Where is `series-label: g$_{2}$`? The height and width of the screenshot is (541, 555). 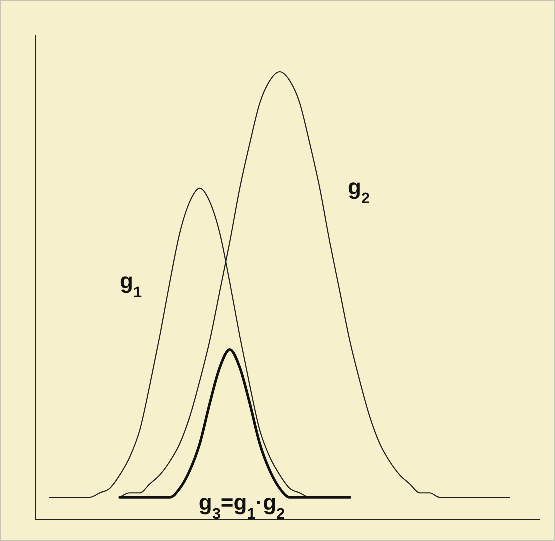
series-label: g$_{2}$ is located at coordinates (359, 190).